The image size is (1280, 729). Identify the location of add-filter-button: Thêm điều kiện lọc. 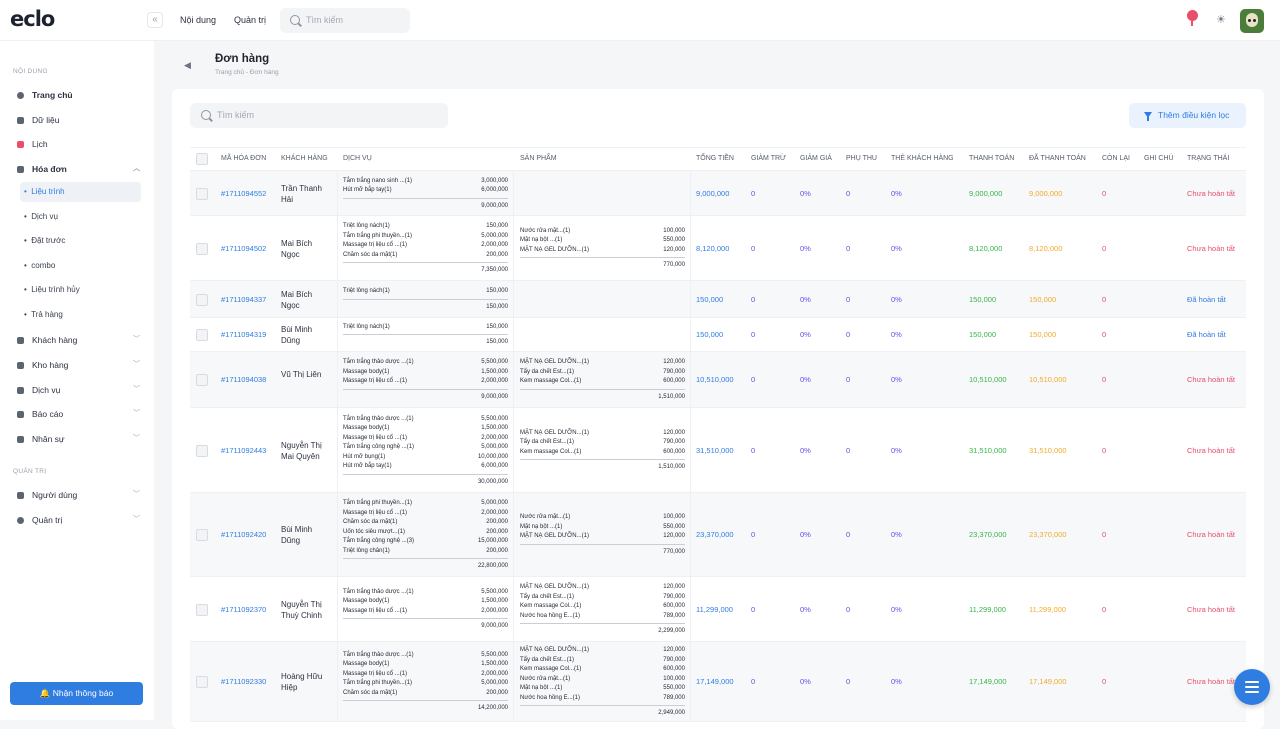
(1187, 115).